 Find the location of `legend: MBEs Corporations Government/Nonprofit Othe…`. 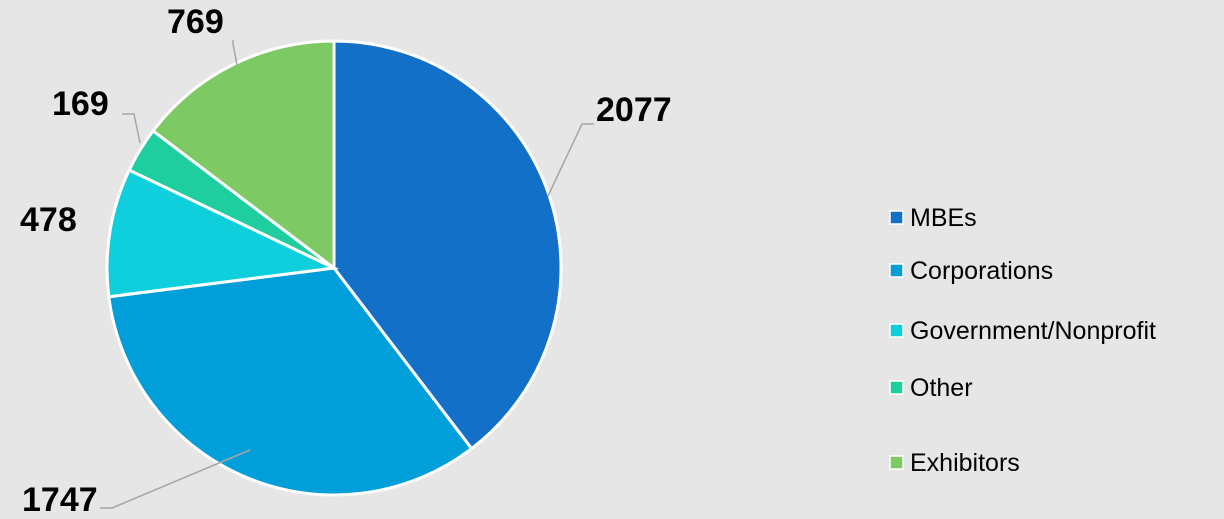

legend: MBEs Corporations Government/Nonprofit Othe… is located at coordinates (1022, 340).